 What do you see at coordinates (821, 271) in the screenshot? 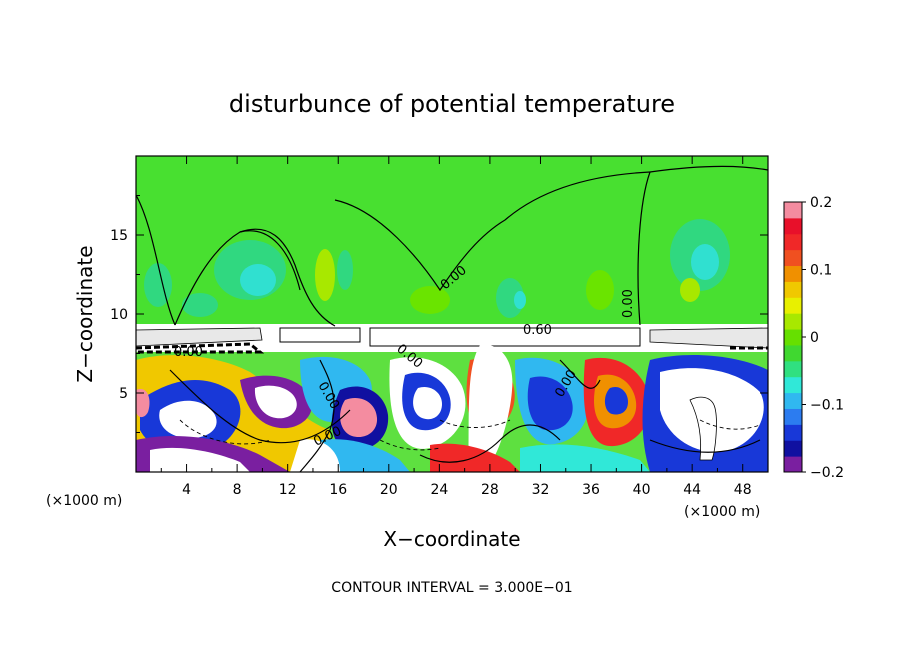
I see `colorbar-tick-label: 0.1` at bounding box center [821, 271].